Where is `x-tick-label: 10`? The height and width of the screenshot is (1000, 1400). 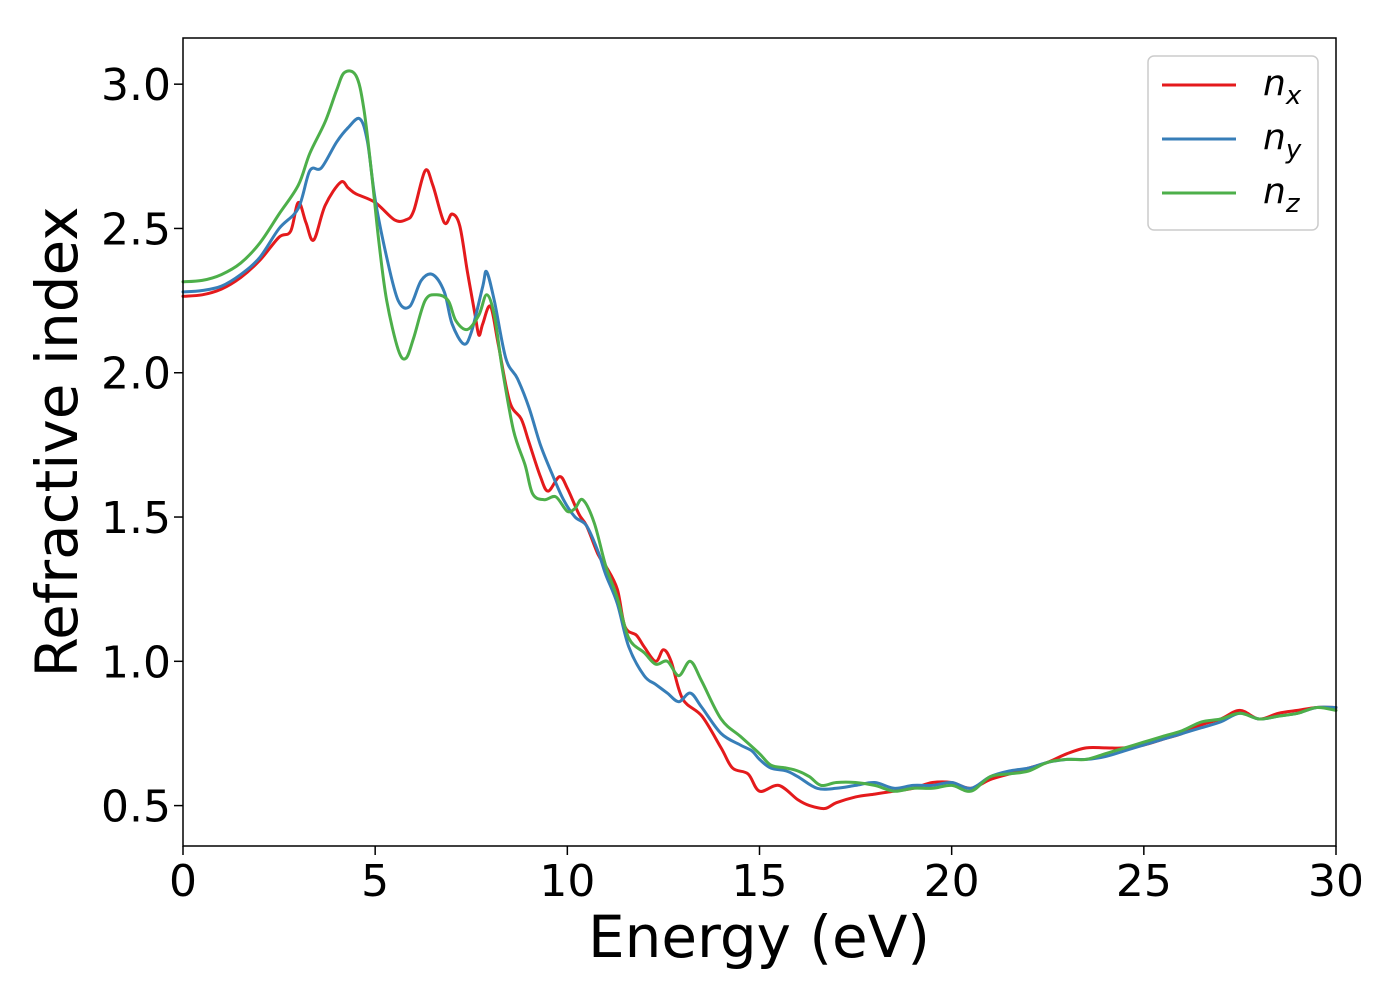 x-tick-label: 10 is located at coordinates (567, 881).